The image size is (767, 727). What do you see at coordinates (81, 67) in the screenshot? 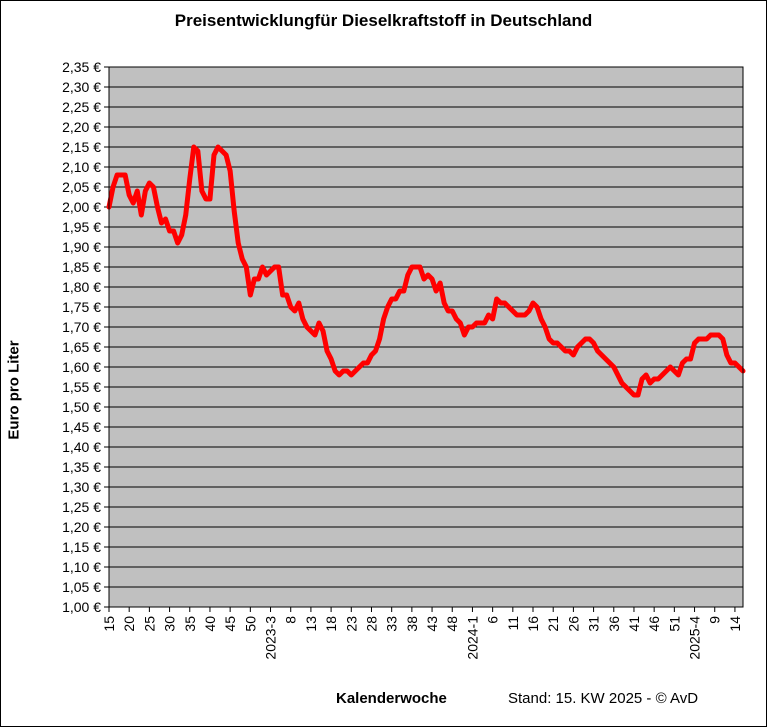
I see `y-tick-label: 2,35 €` at bounding box center [81, 67].